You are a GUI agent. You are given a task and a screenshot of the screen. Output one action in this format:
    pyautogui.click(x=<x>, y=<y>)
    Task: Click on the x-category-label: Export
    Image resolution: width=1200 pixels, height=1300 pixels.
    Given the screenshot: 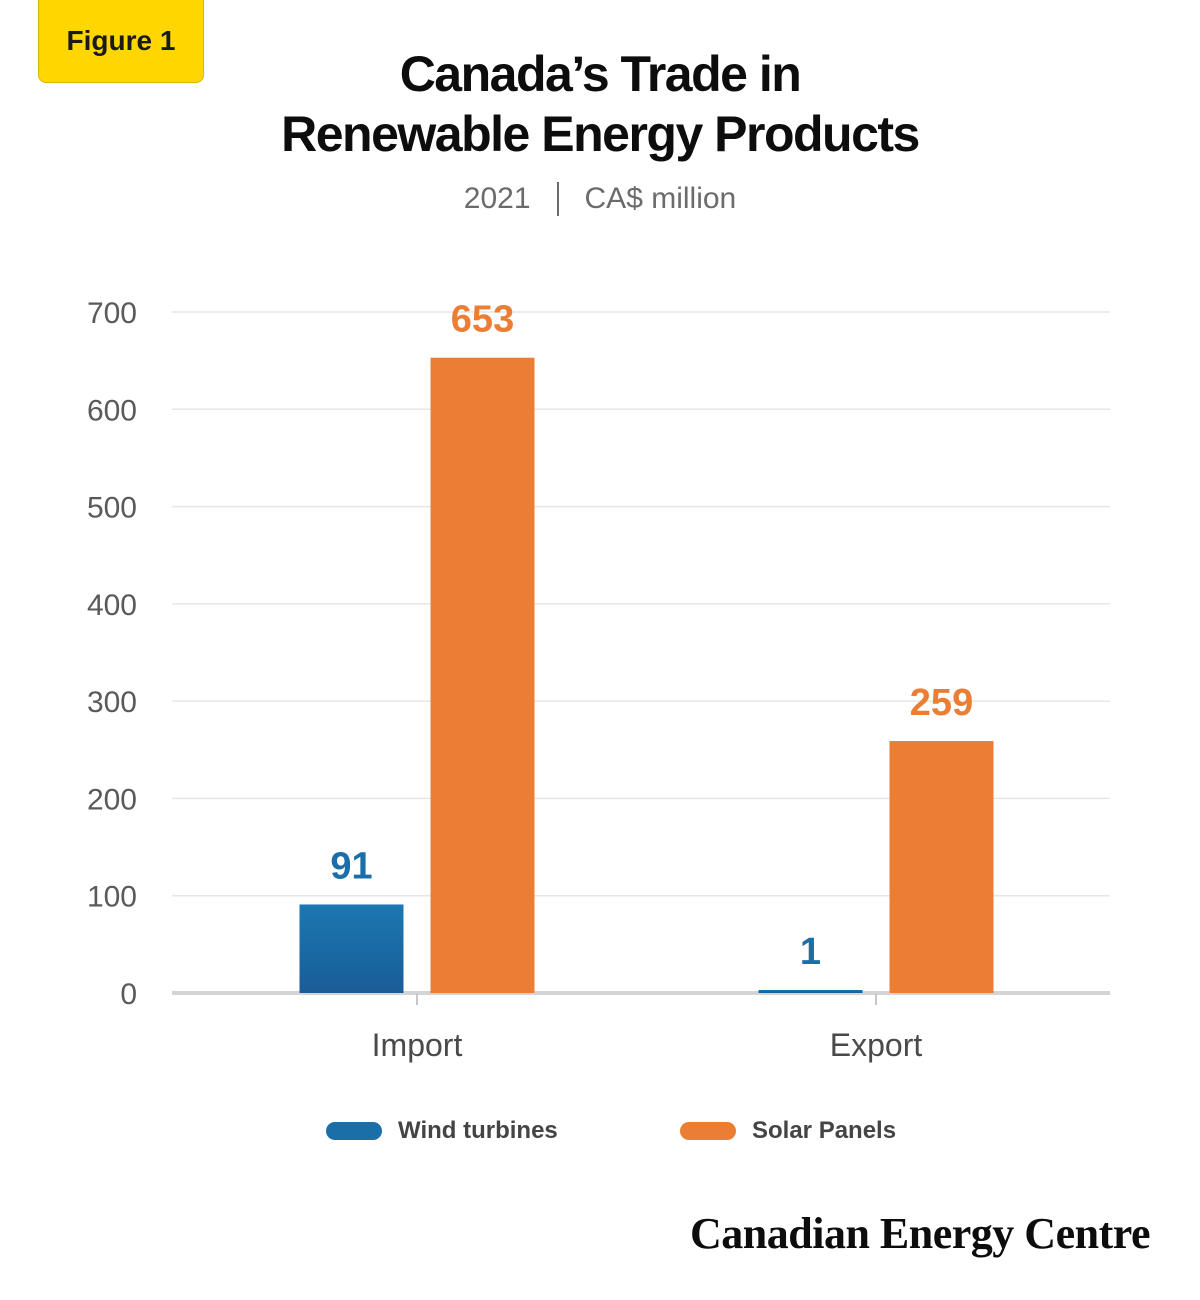 What is the action you would take?
    pyautogui.click(x=876, y=1045)
    